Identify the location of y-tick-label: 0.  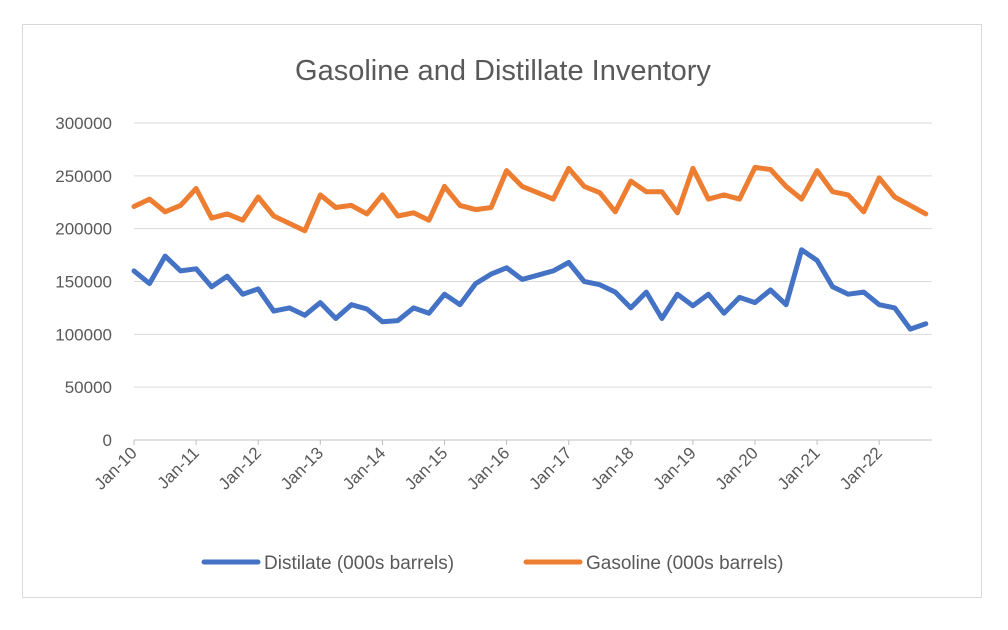
(107, 440).